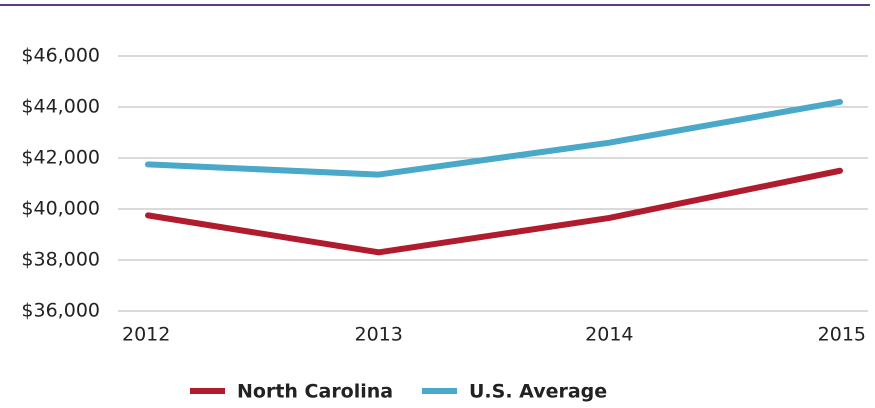 The height and width of the screenshot is (408, 875). I want to click on y-tick-label: $44,000, so click(60, 107).